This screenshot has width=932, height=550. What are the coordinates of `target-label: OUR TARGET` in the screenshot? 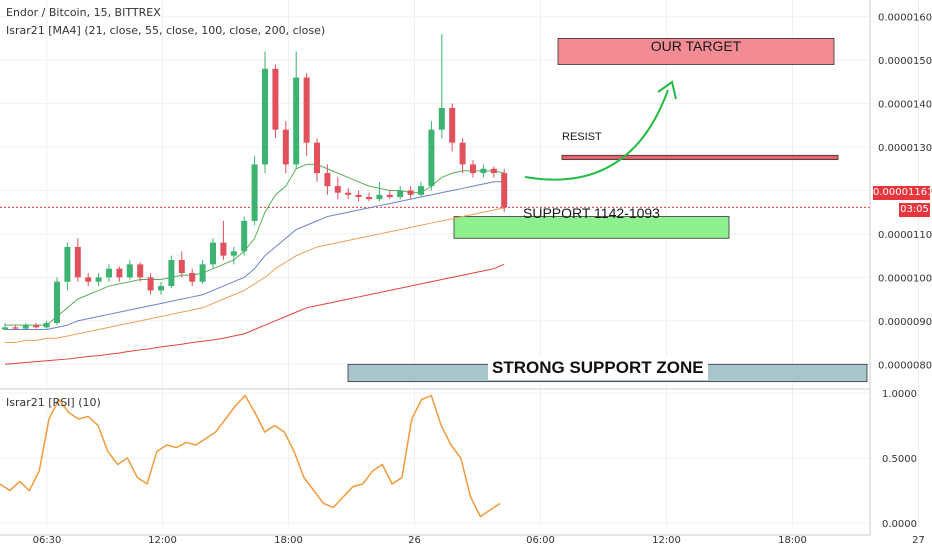 It's located at (696, 46).